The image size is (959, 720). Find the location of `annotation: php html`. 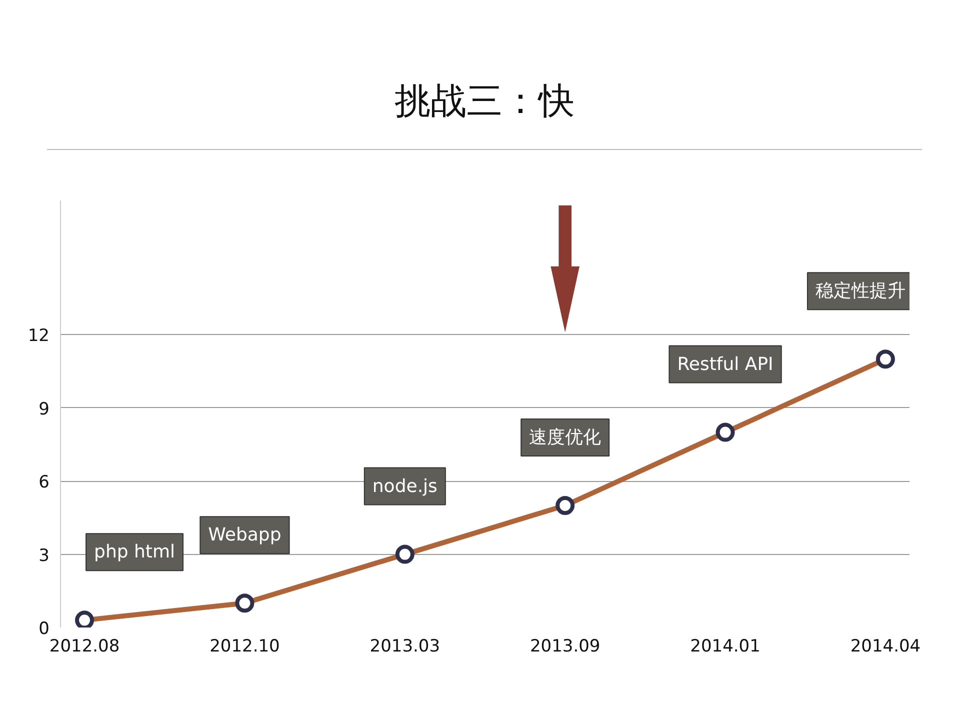

annotation: php html is located at coordinates (135, 552).